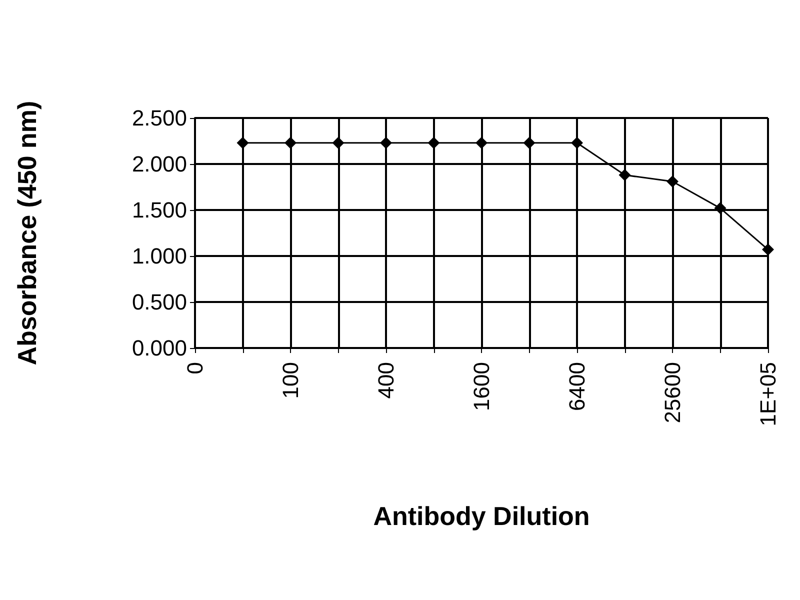 The width and height of the screenshot is (800, 600). I want to click on x-tick-label: 100, so click(290, 380).